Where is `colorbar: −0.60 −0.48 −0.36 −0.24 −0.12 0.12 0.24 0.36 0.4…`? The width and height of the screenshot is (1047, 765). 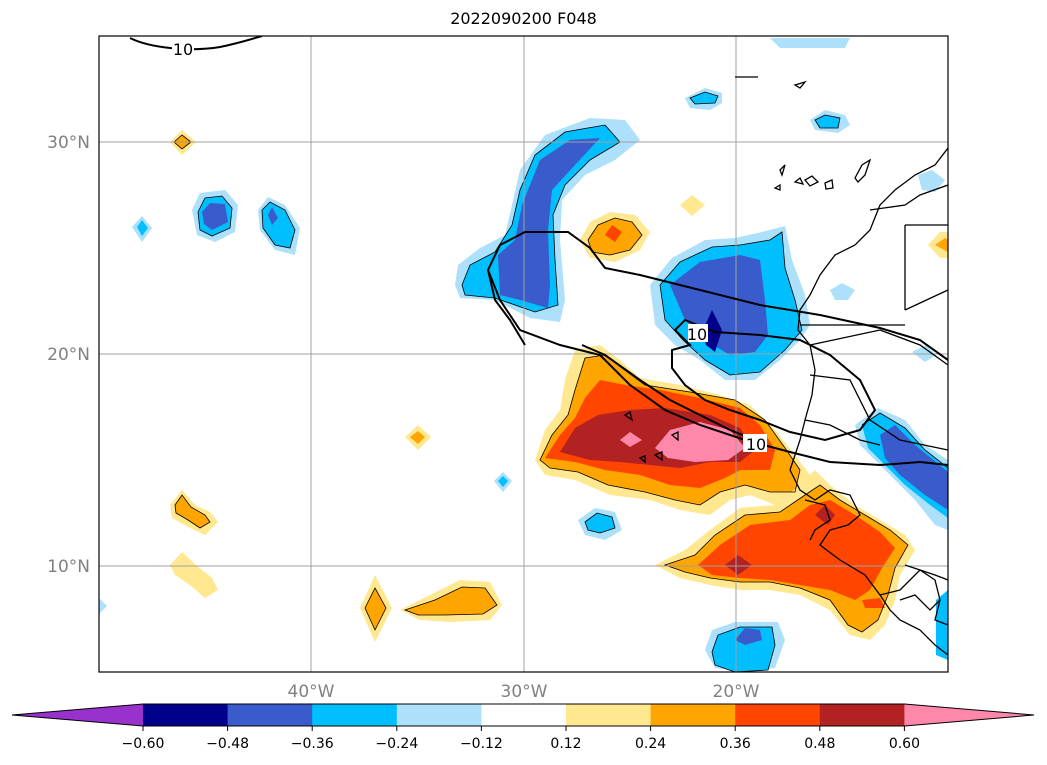
colorbar: −0.60 −0.48 −0.36 −0.24 −0.12 0.12 0.24 0.36 0.4… is located at coordinates (523, 727).